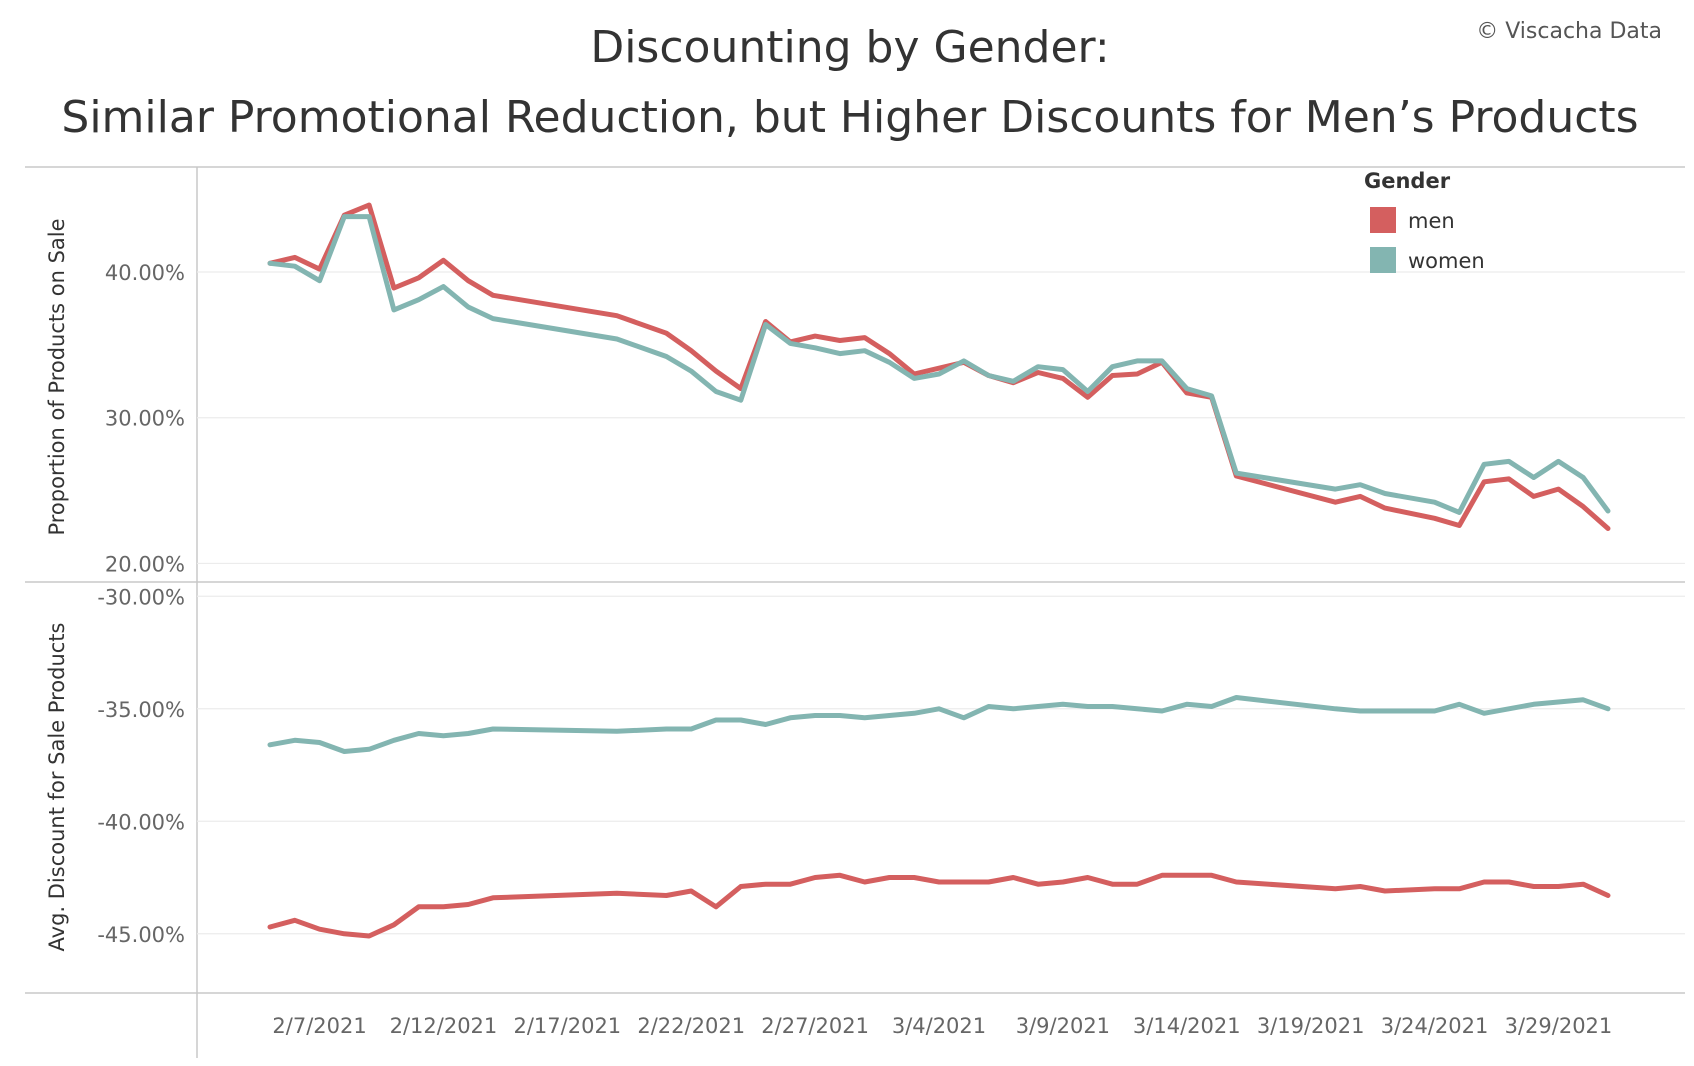 The image size is (1694, 1066). I want to click on x-tick-label: 3/14/2021, so click(1187, 1026).